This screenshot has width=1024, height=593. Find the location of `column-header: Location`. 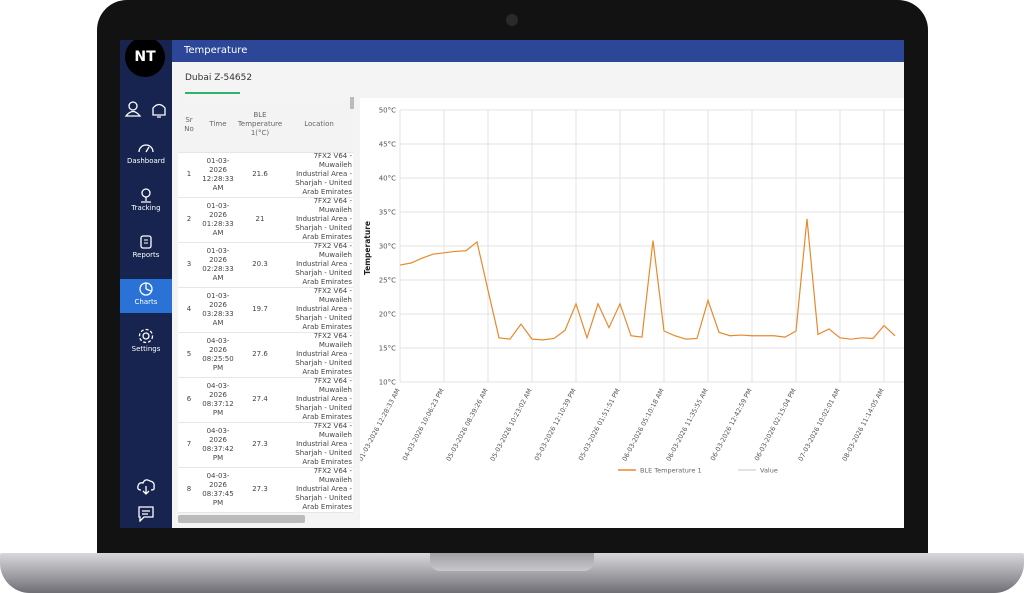

column-header: Location is located at coordinates (319, 124).